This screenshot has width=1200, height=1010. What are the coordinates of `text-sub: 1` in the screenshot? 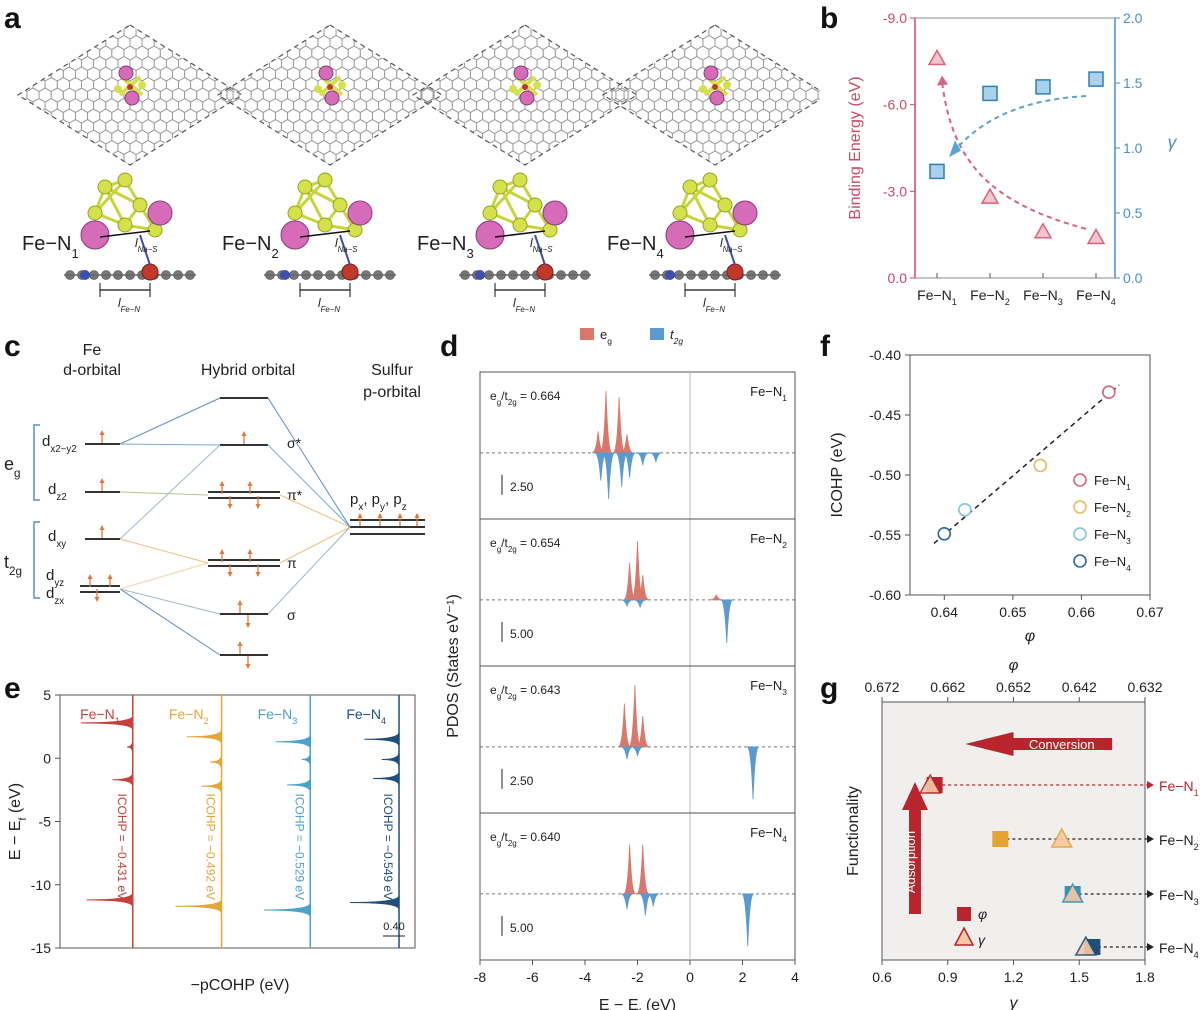 It's located at (1196, 793).